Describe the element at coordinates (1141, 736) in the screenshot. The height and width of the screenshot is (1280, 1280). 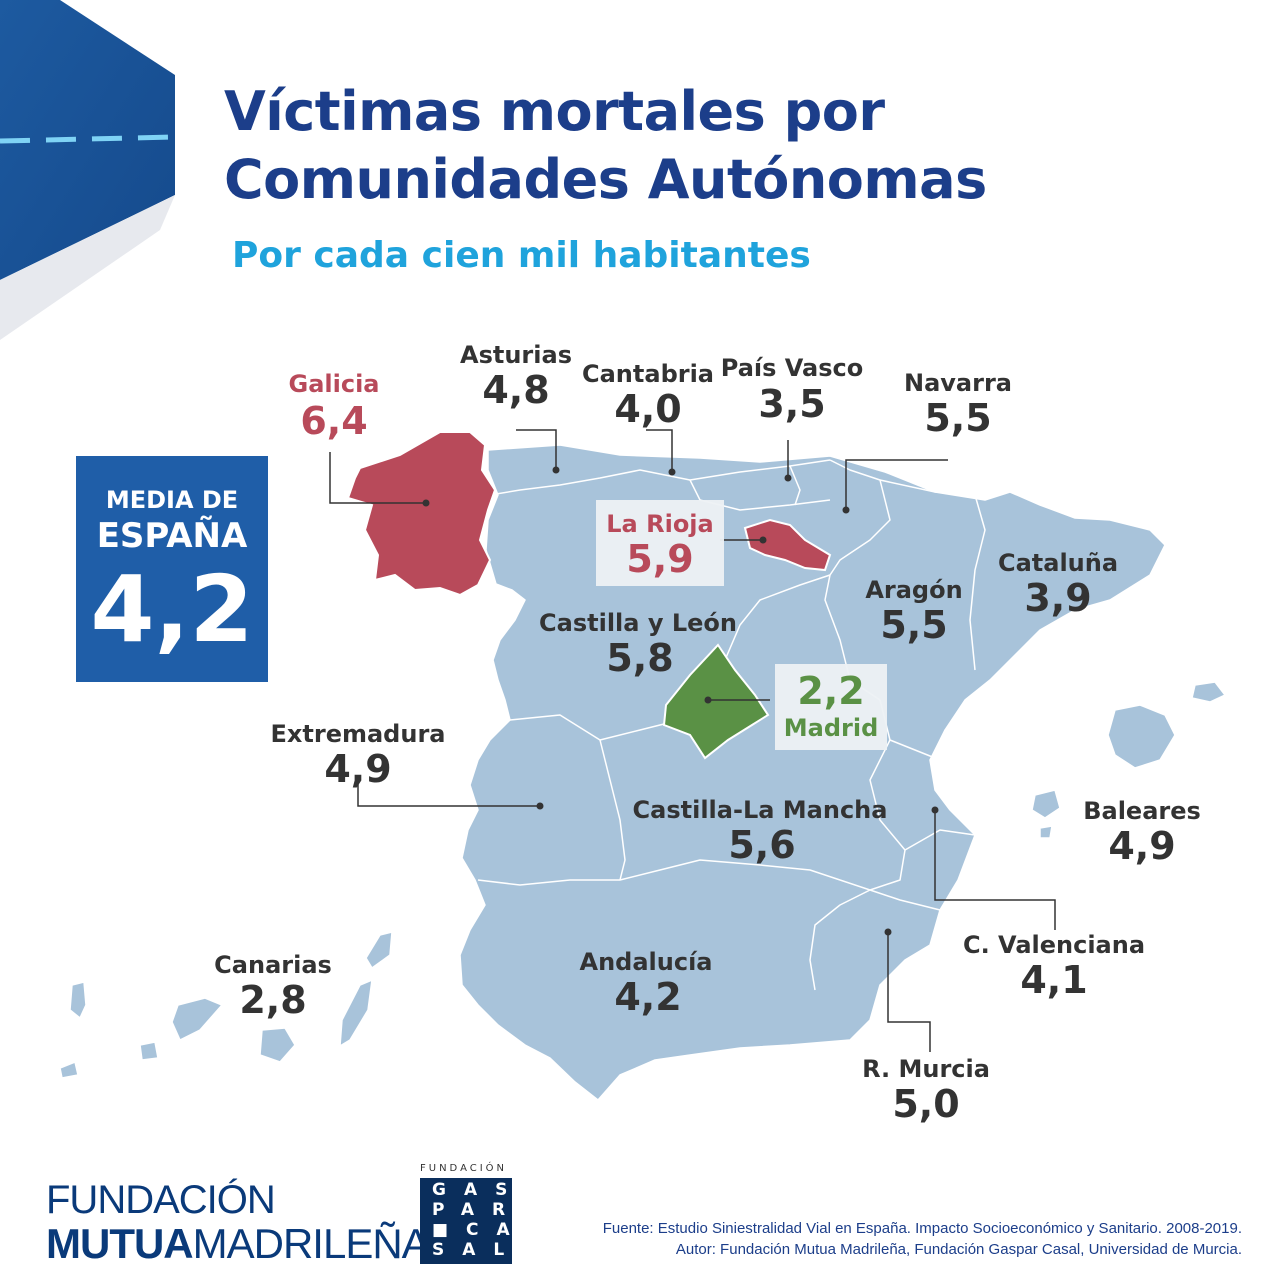
I see `mallorca-shape` at that location.